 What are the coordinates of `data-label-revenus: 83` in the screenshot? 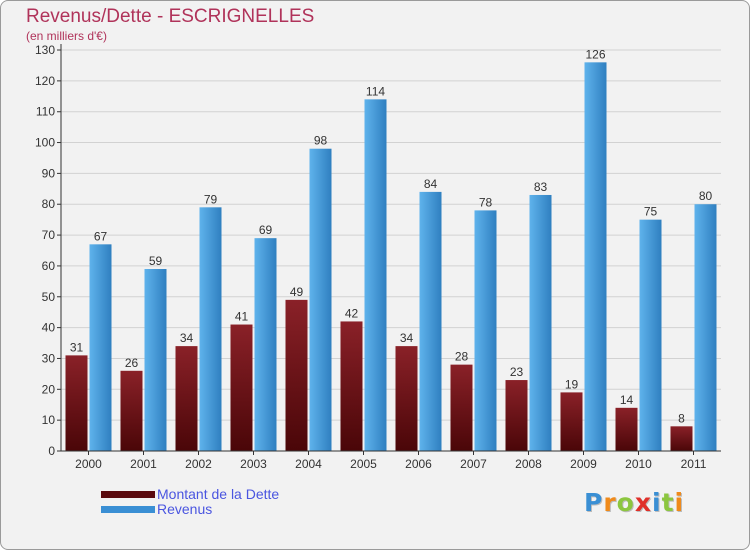 It's located at (541, 187).